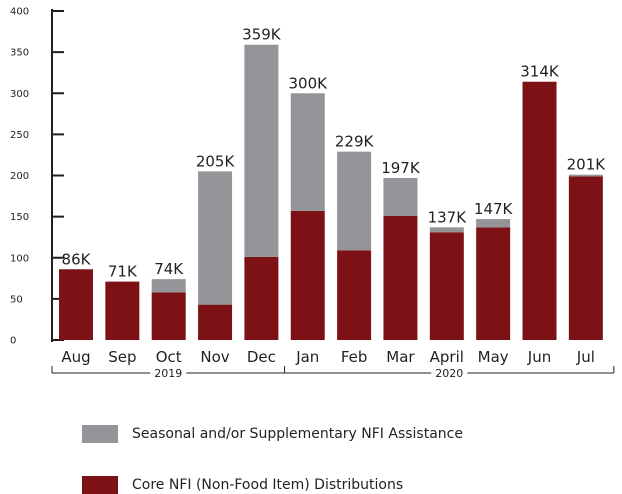 This screenshot has width=622, height=494. What do you see at coordinates (400, 277) in the screenshot?
I see `bar-core-mar` at bounding box center [400, 277].